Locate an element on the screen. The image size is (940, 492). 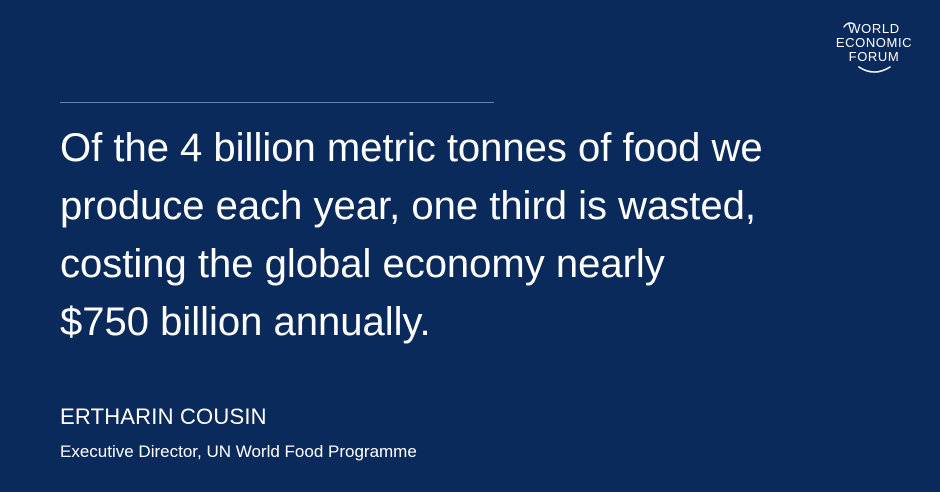
logo-line-forum: FORUM is located at coordinates (874, 56).